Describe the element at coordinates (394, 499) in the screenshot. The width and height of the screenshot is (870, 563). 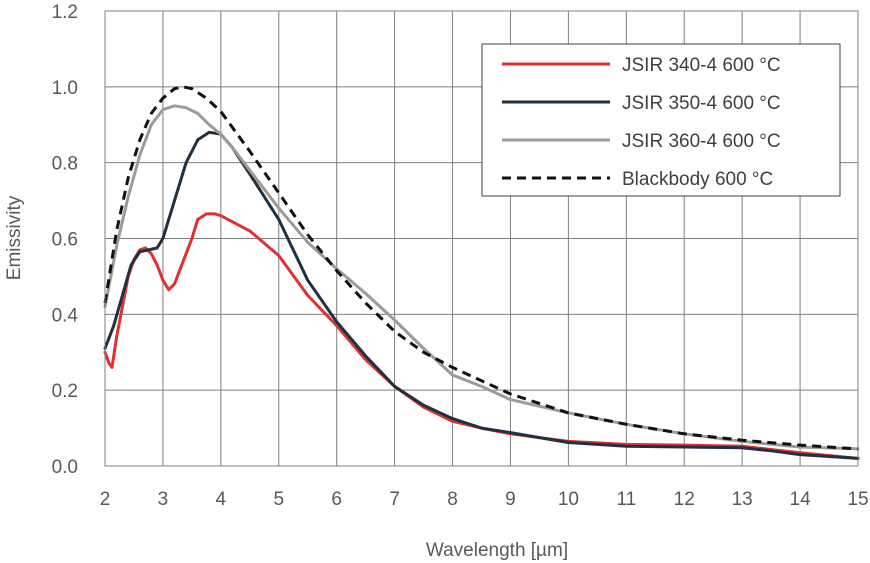
I see `x-tick-label: 7` at that location.